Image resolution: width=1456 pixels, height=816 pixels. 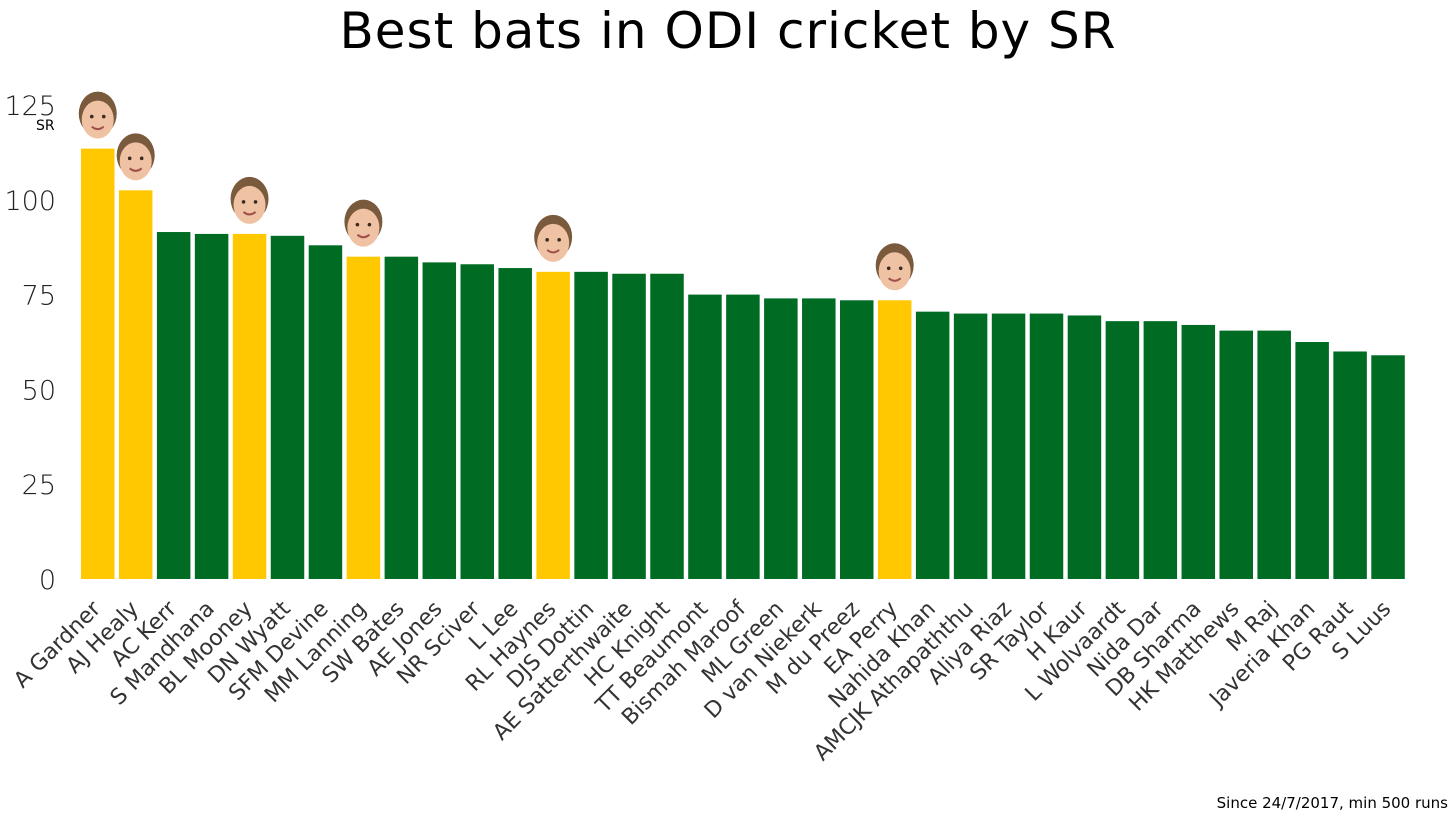 What do you see at coordinates (496, 191) in the screenshot?
I see `player-faces` at bounding box center [496, 191].